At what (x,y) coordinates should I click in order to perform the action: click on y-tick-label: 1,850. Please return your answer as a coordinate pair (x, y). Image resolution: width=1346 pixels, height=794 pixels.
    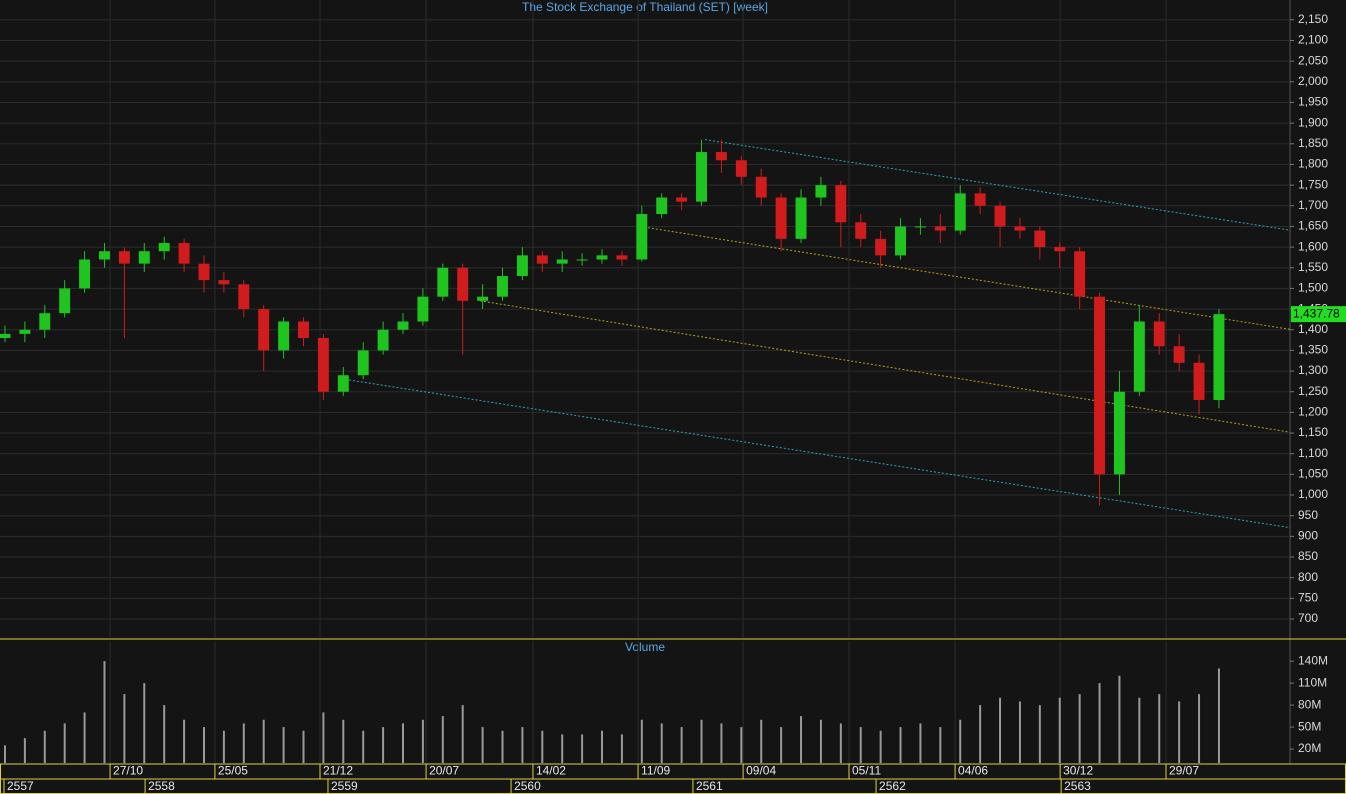
    Looking at the image, I should click on (1313, 143).